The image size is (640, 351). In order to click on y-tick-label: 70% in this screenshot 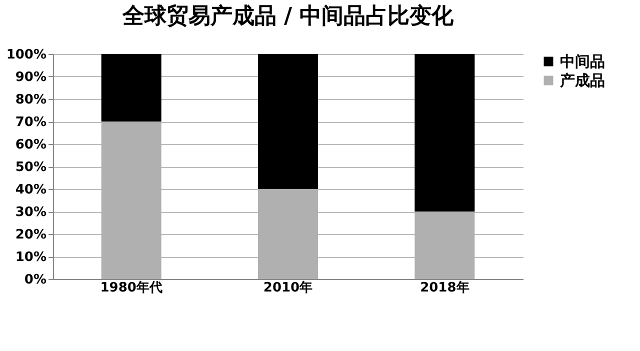, I will do `click(30, 122)`.